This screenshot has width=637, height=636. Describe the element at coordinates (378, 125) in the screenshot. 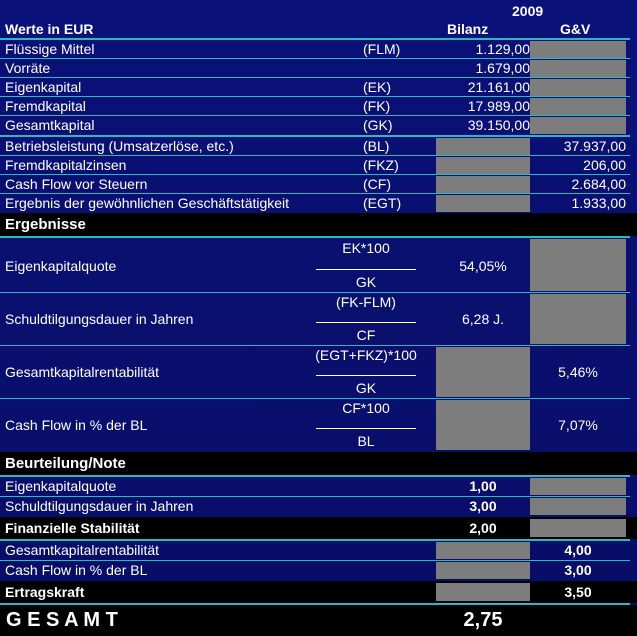

I see `row-abbr: (GK)` at that location.